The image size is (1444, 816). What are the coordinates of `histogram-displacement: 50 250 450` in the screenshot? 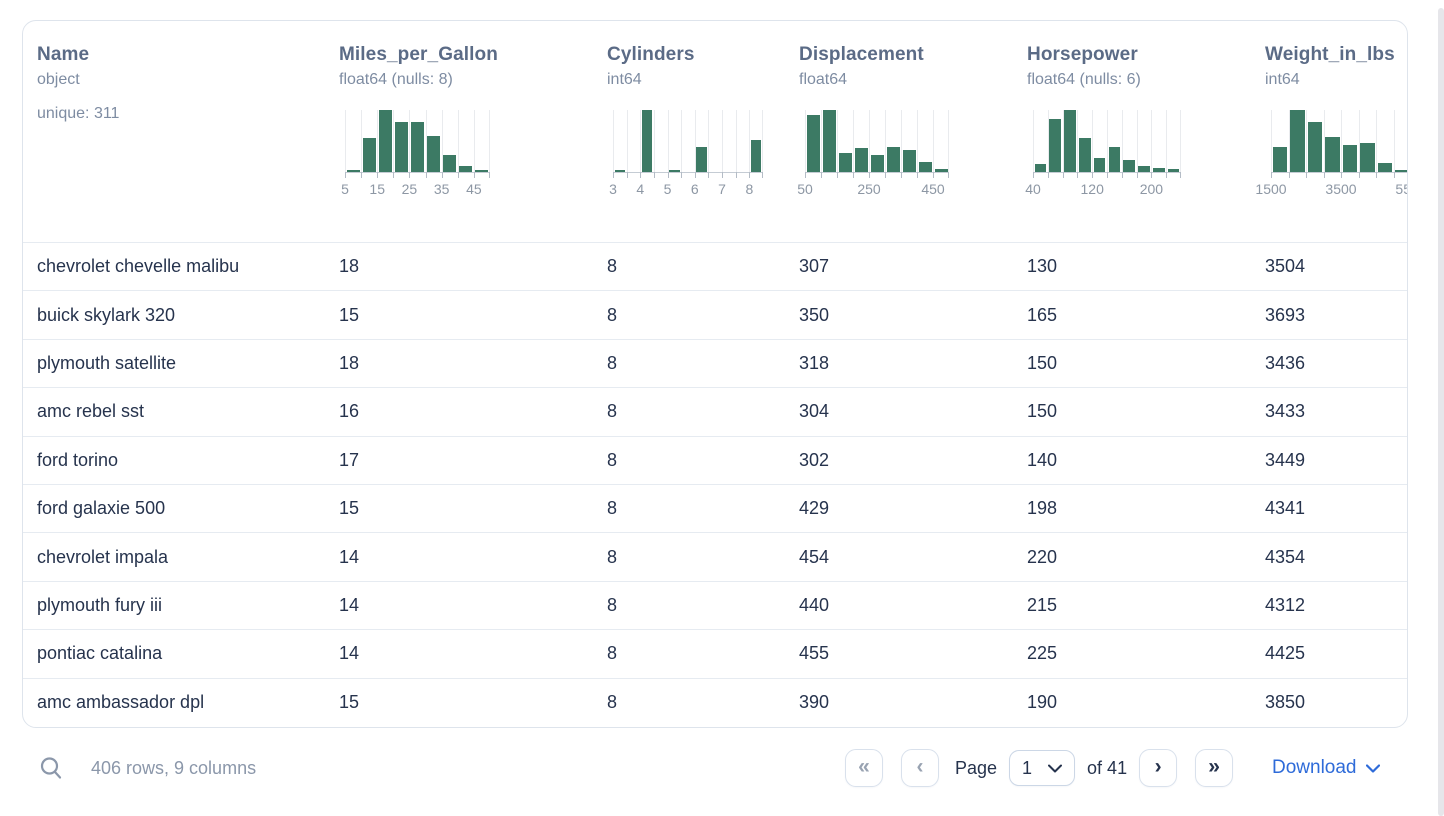 It's located at (873, 156).